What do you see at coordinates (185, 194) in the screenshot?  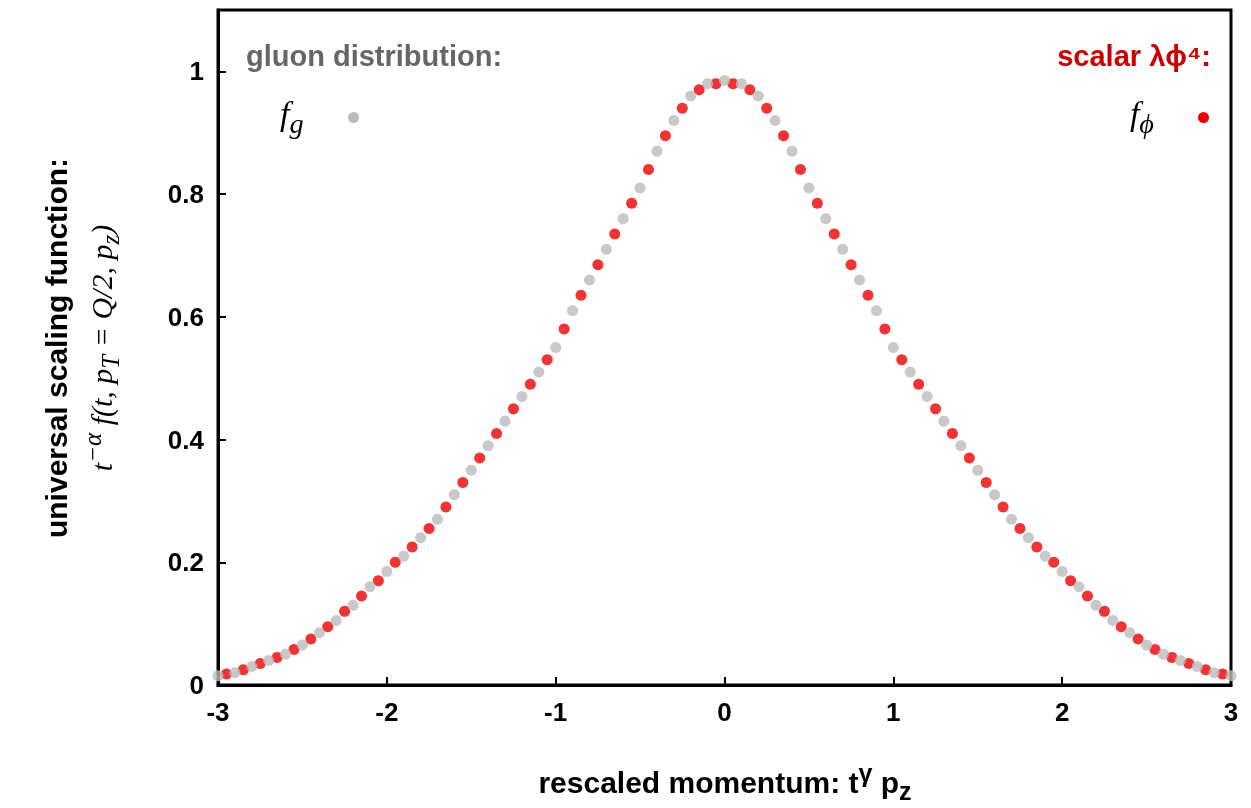 I see `y-tick-label: 0.8` at bounding box center [185, 194].